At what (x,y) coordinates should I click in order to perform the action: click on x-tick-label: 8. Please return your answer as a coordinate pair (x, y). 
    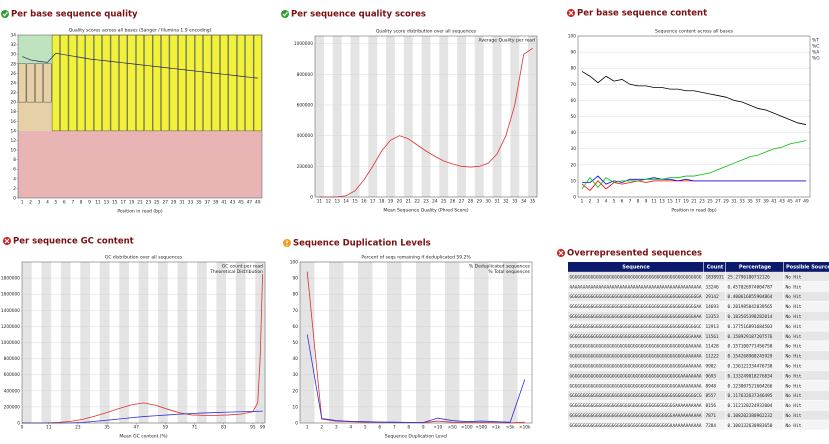
    Looking at the image, I should click on (81, 203).